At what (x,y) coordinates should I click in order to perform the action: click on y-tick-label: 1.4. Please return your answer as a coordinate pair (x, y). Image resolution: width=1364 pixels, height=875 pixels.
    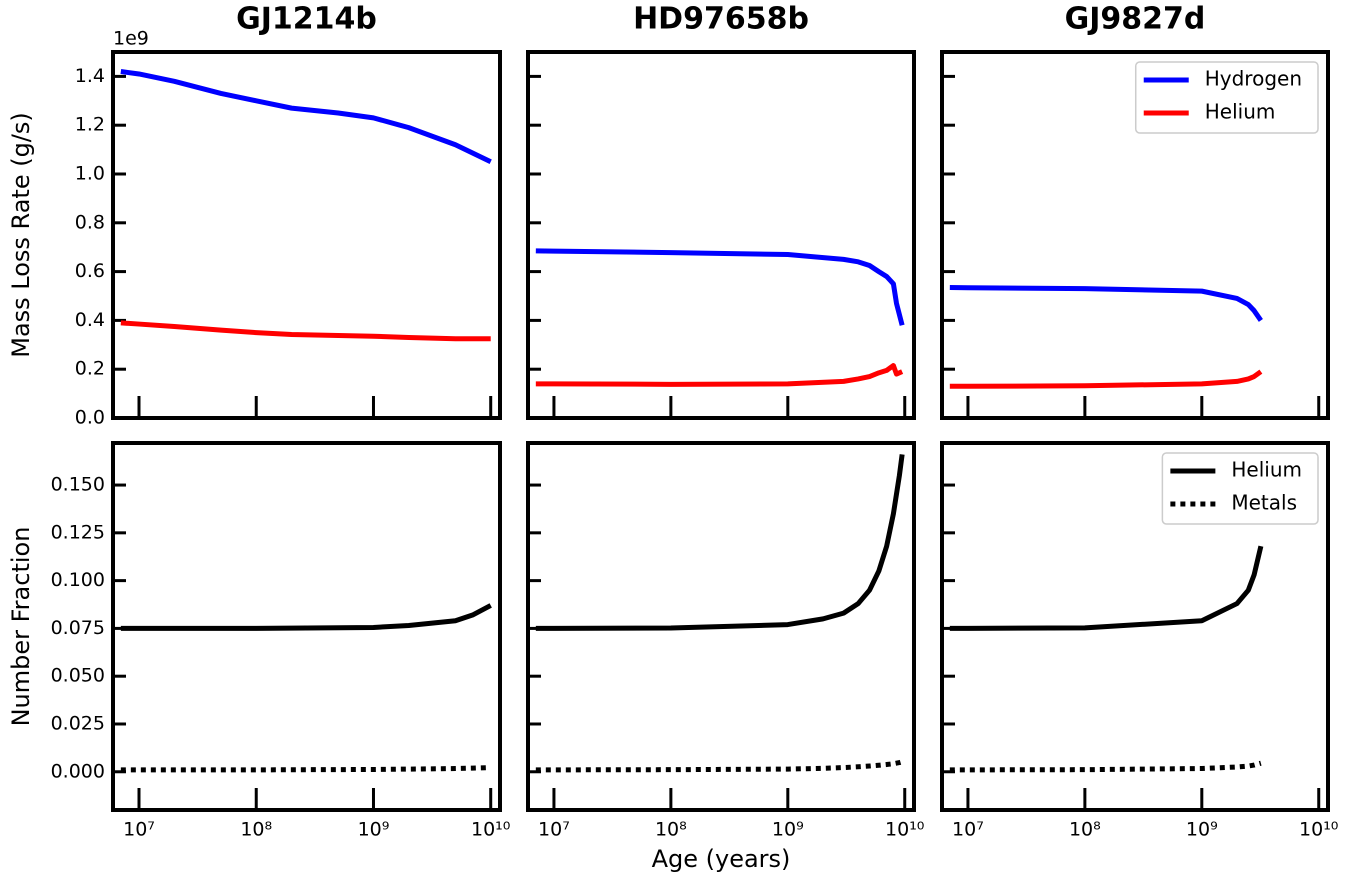
    Looking at the image, I should click on (90, 76).